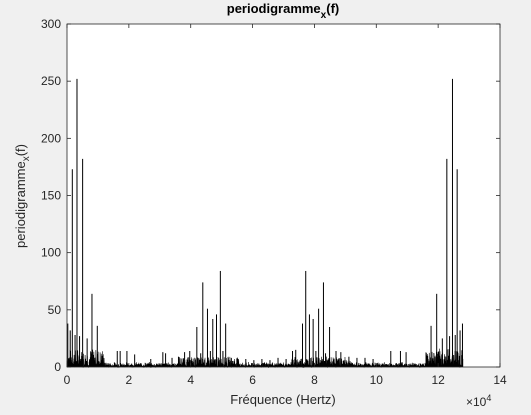  I want to click on y-axis-label: periodigrammex(f), so click(22, 196).